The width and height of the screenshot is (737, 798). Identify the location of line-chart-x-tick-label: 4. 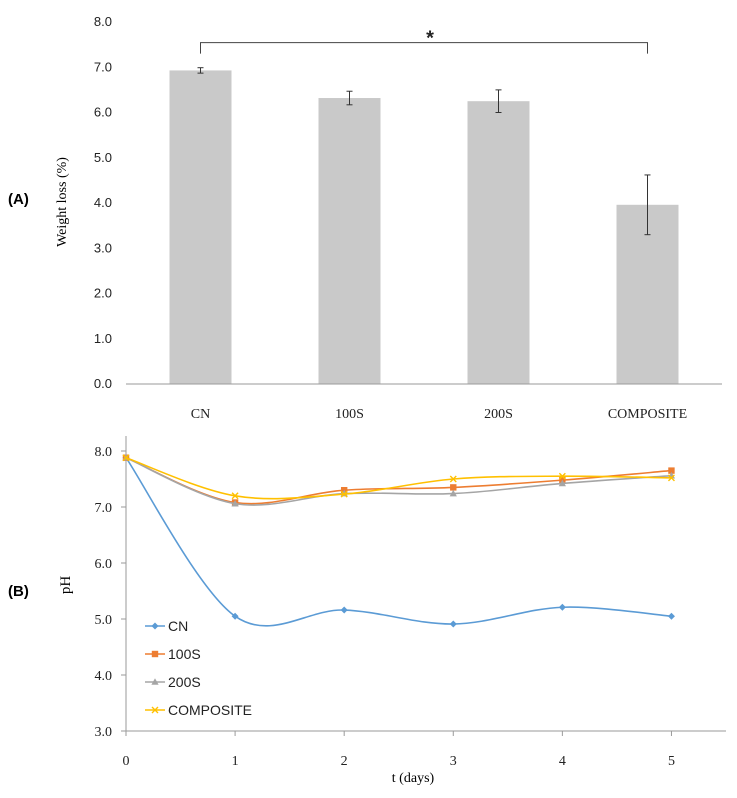
(562, 761).